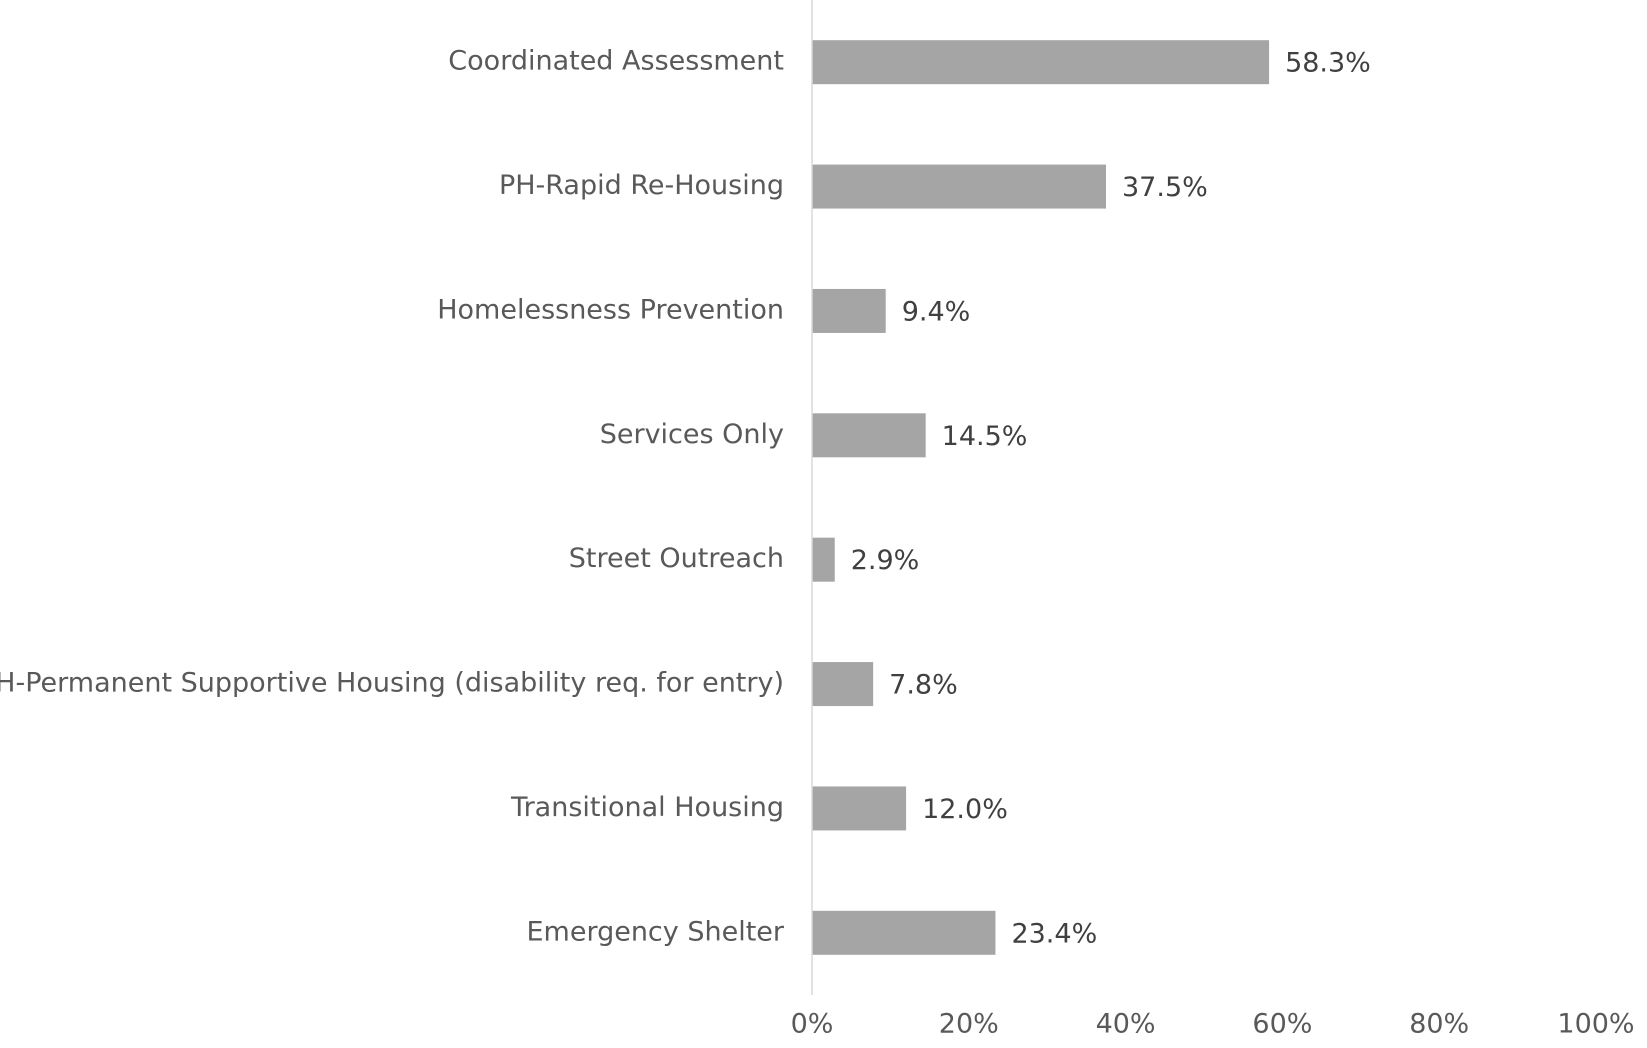  What do you see at coordinates (969, 1024) in the screenshot?
I see `x-tick-label: 20%` at bounding box center [969, 1024].